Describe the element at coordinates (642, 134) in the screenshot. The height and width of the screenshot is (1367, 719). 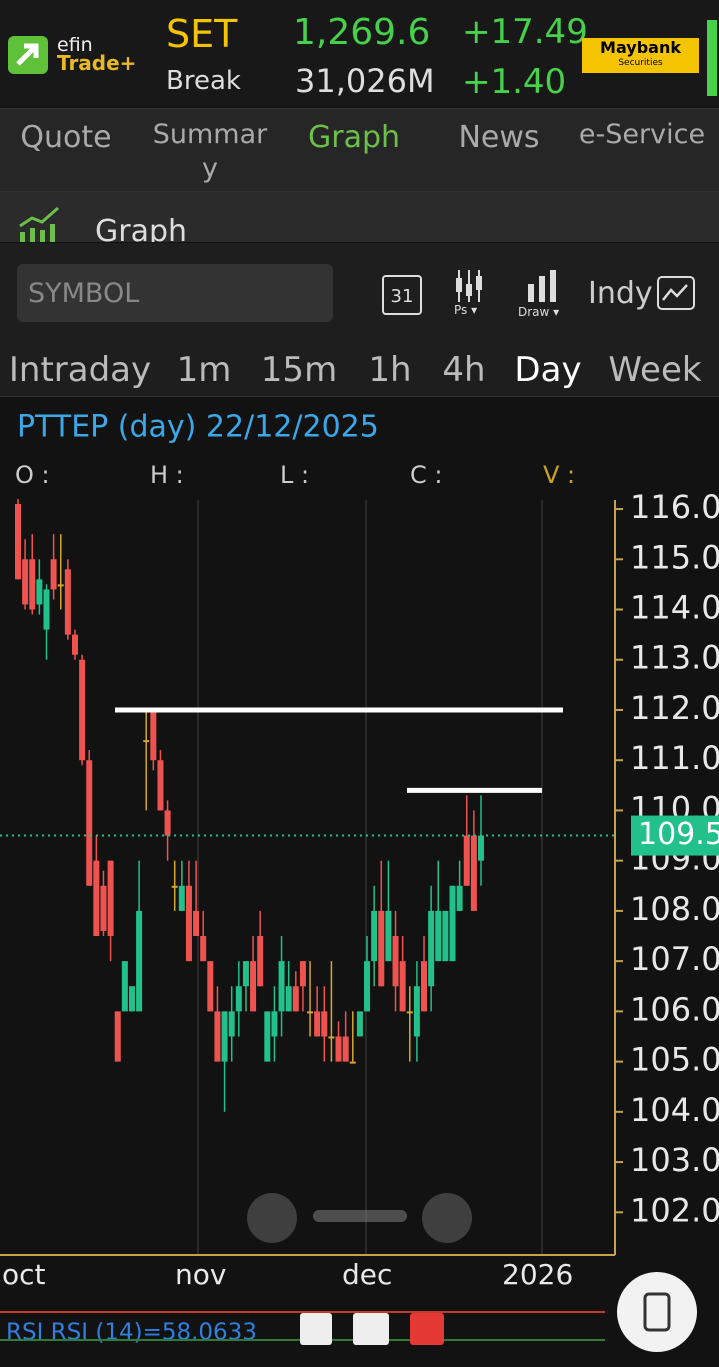
I see `tab: e-Service` at that location.